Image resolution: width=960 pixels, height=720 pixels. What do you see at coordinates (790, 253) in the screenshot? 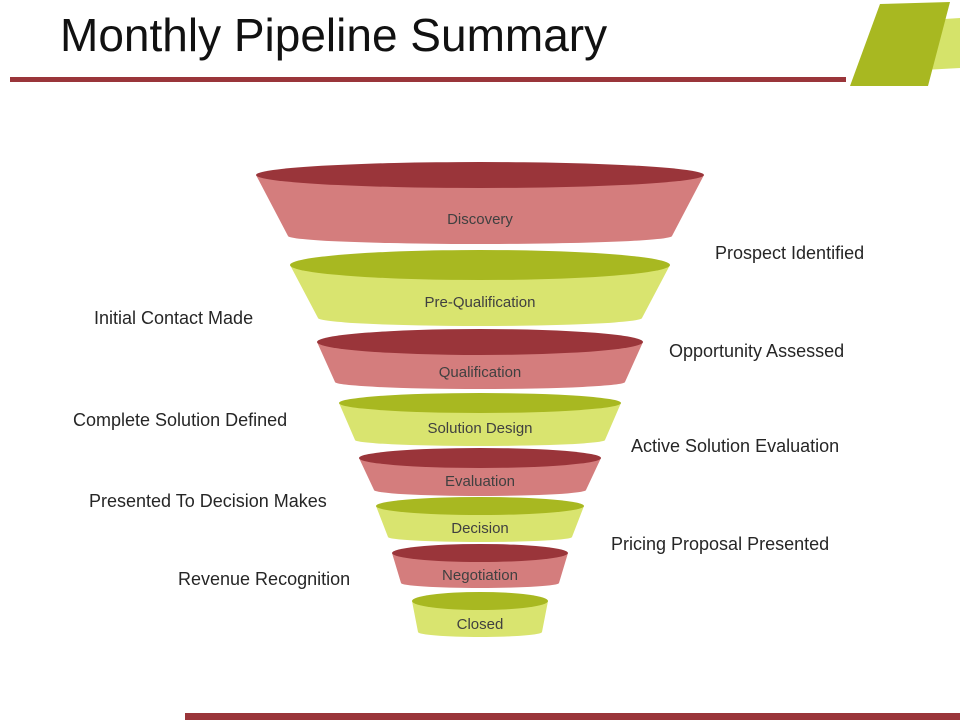
I see `note-prospect-identified: Prospect Identified` at bounding box center [790, 253].